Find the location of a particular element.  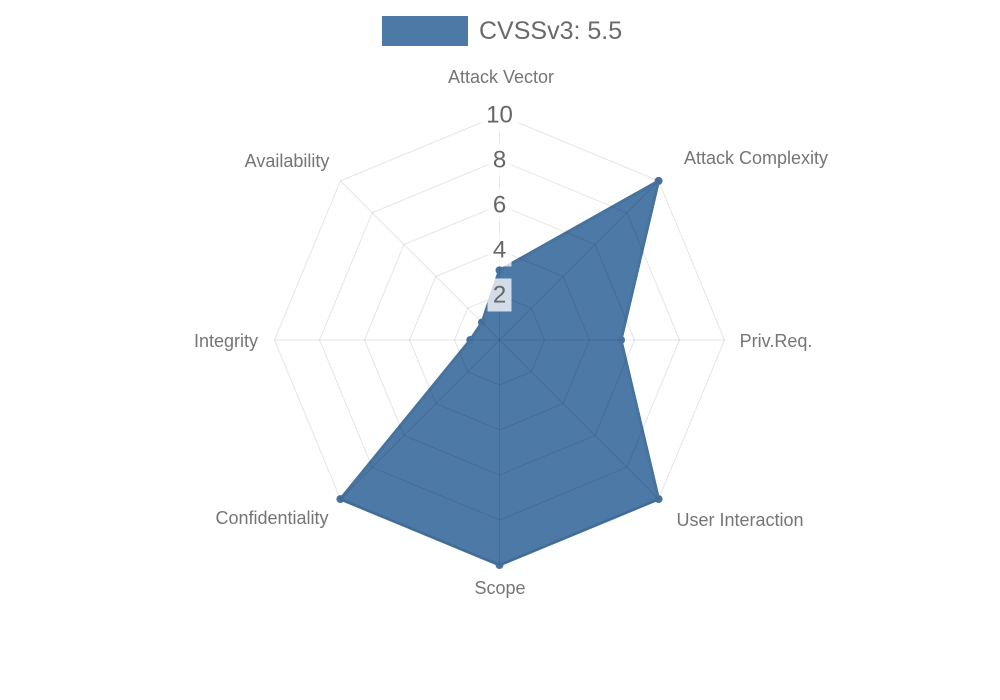

tick-label: 6 is located at coordinates (499, 205).